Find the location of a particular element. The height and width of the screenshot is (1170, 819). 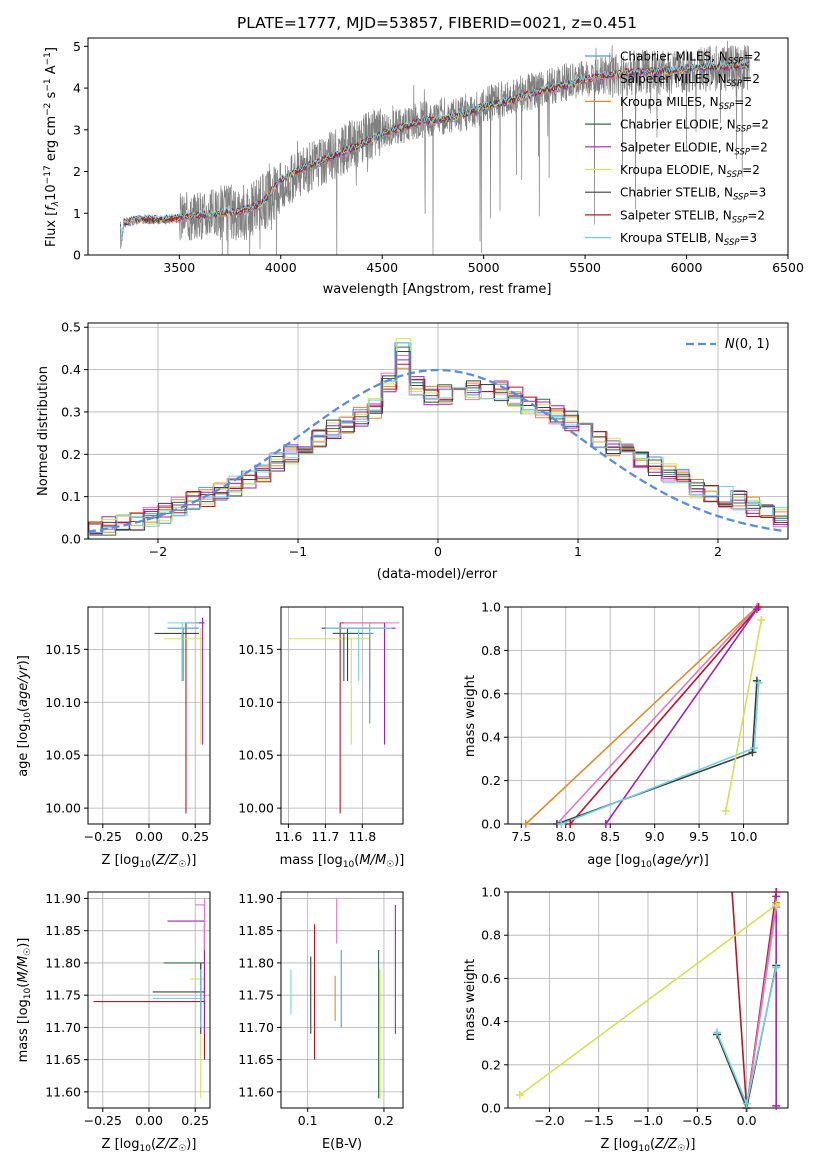

legend-entry-1: Chabrier MILES, NSSP=2 is located at coordinates (690, 58).